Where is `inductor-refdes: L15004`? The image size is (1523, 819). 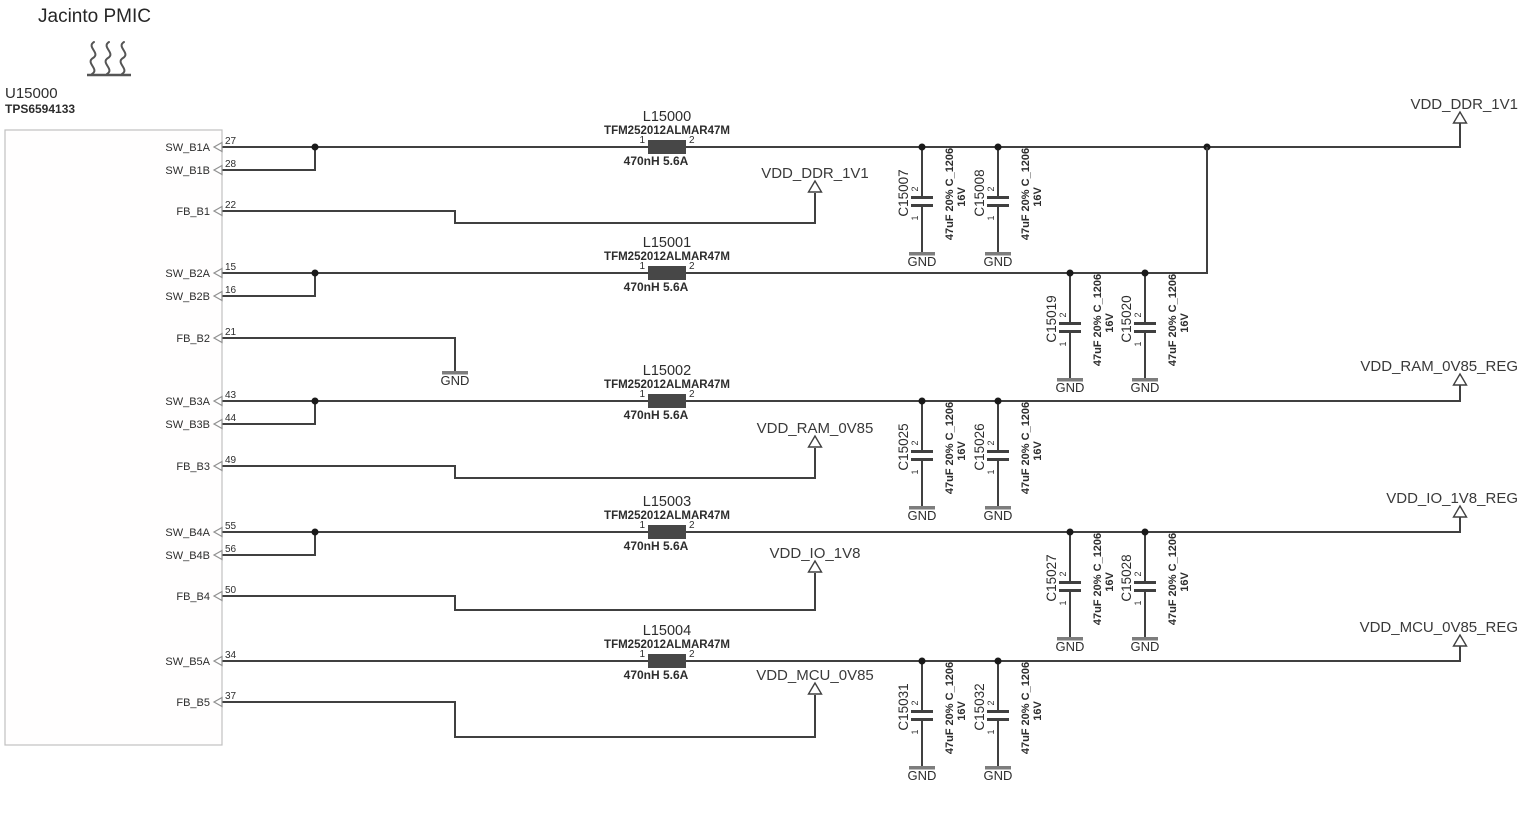
inductor-refdes: L15004 is located at coordinates (667, 631).